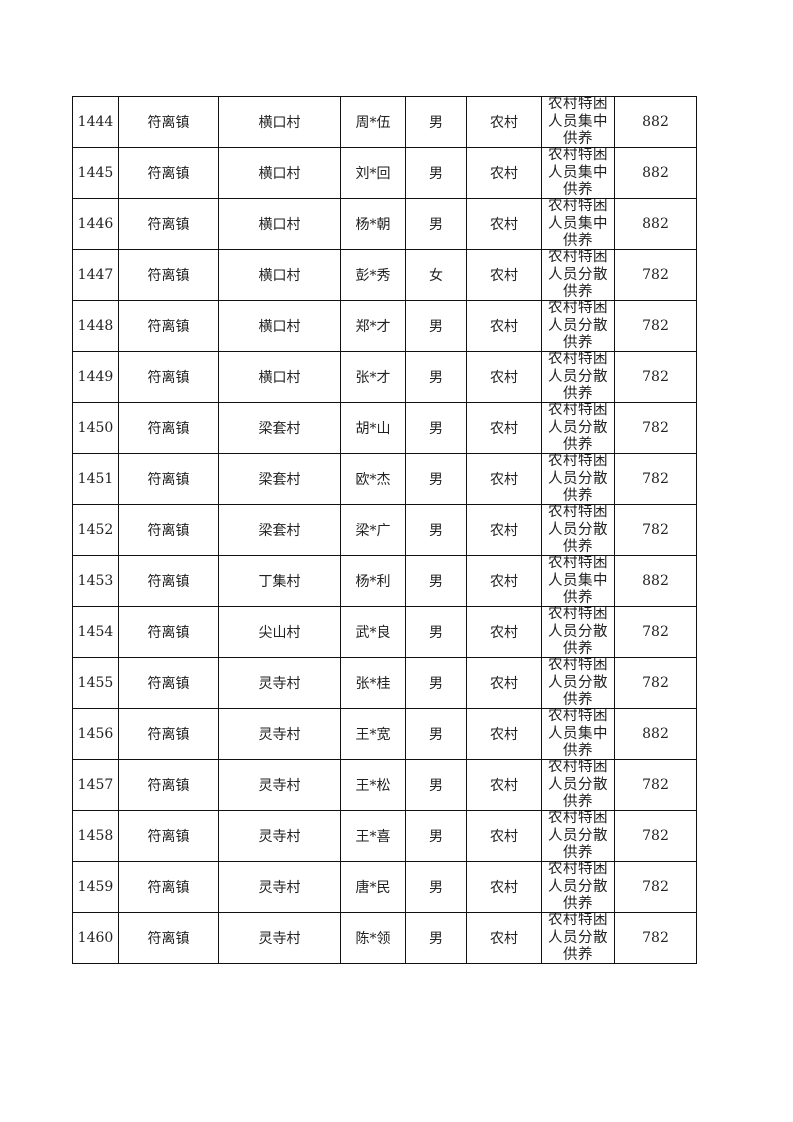 This screenshot has width=793, height=1122. I want to click on village-cell: 尖山村, so click(279, 632).